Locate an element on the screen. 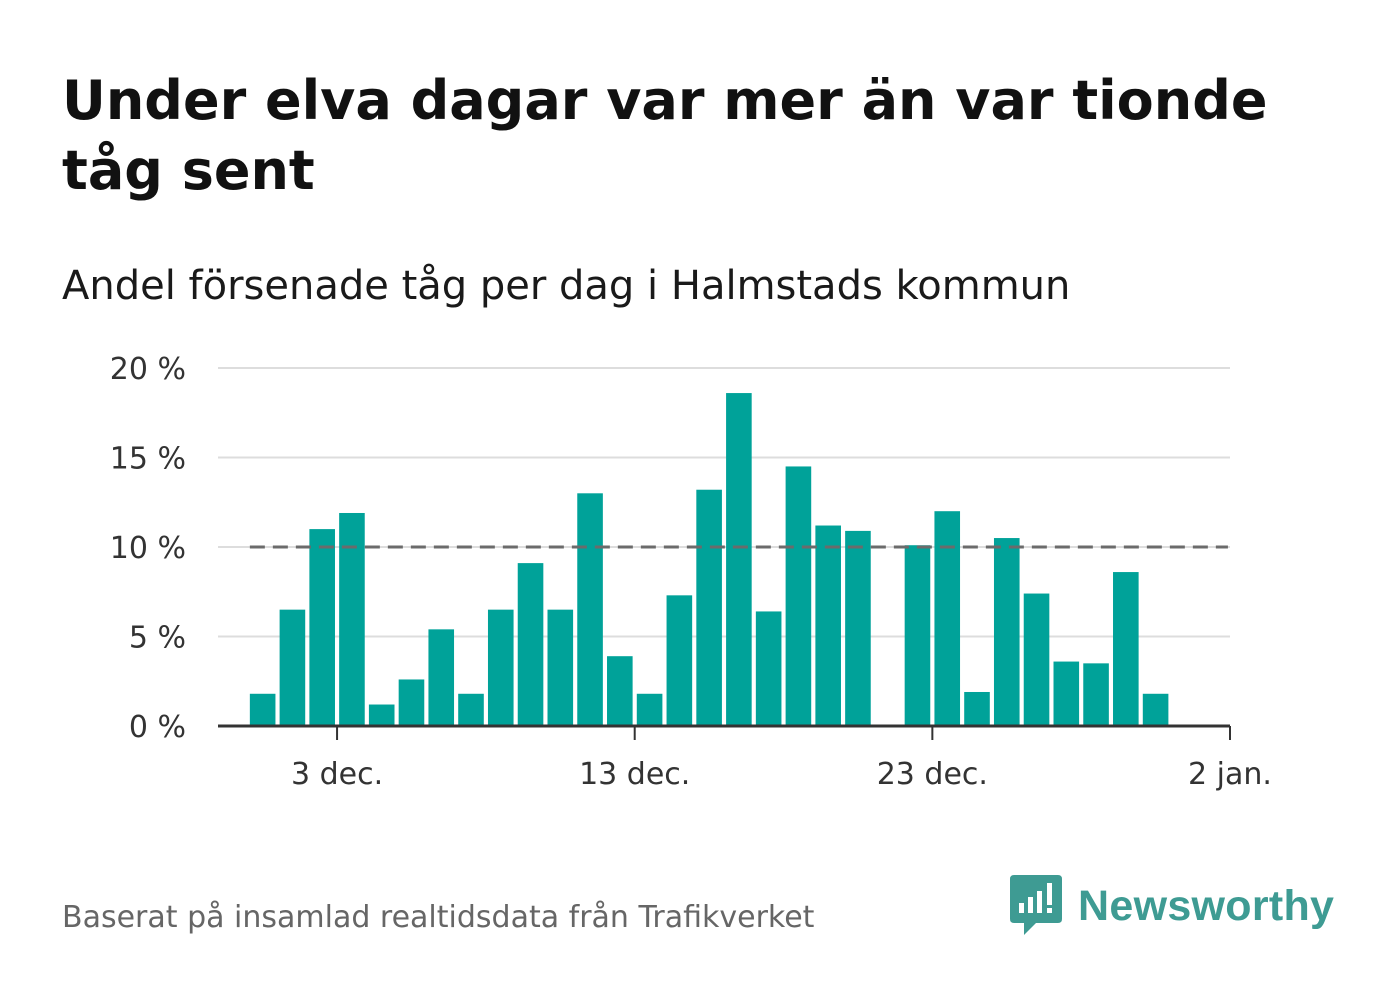 This screenshot has height=999, width=1382. y-axis-ticks: 0 % 5 % 10 % 15 % 20 % is located at coordinates (148, 548).